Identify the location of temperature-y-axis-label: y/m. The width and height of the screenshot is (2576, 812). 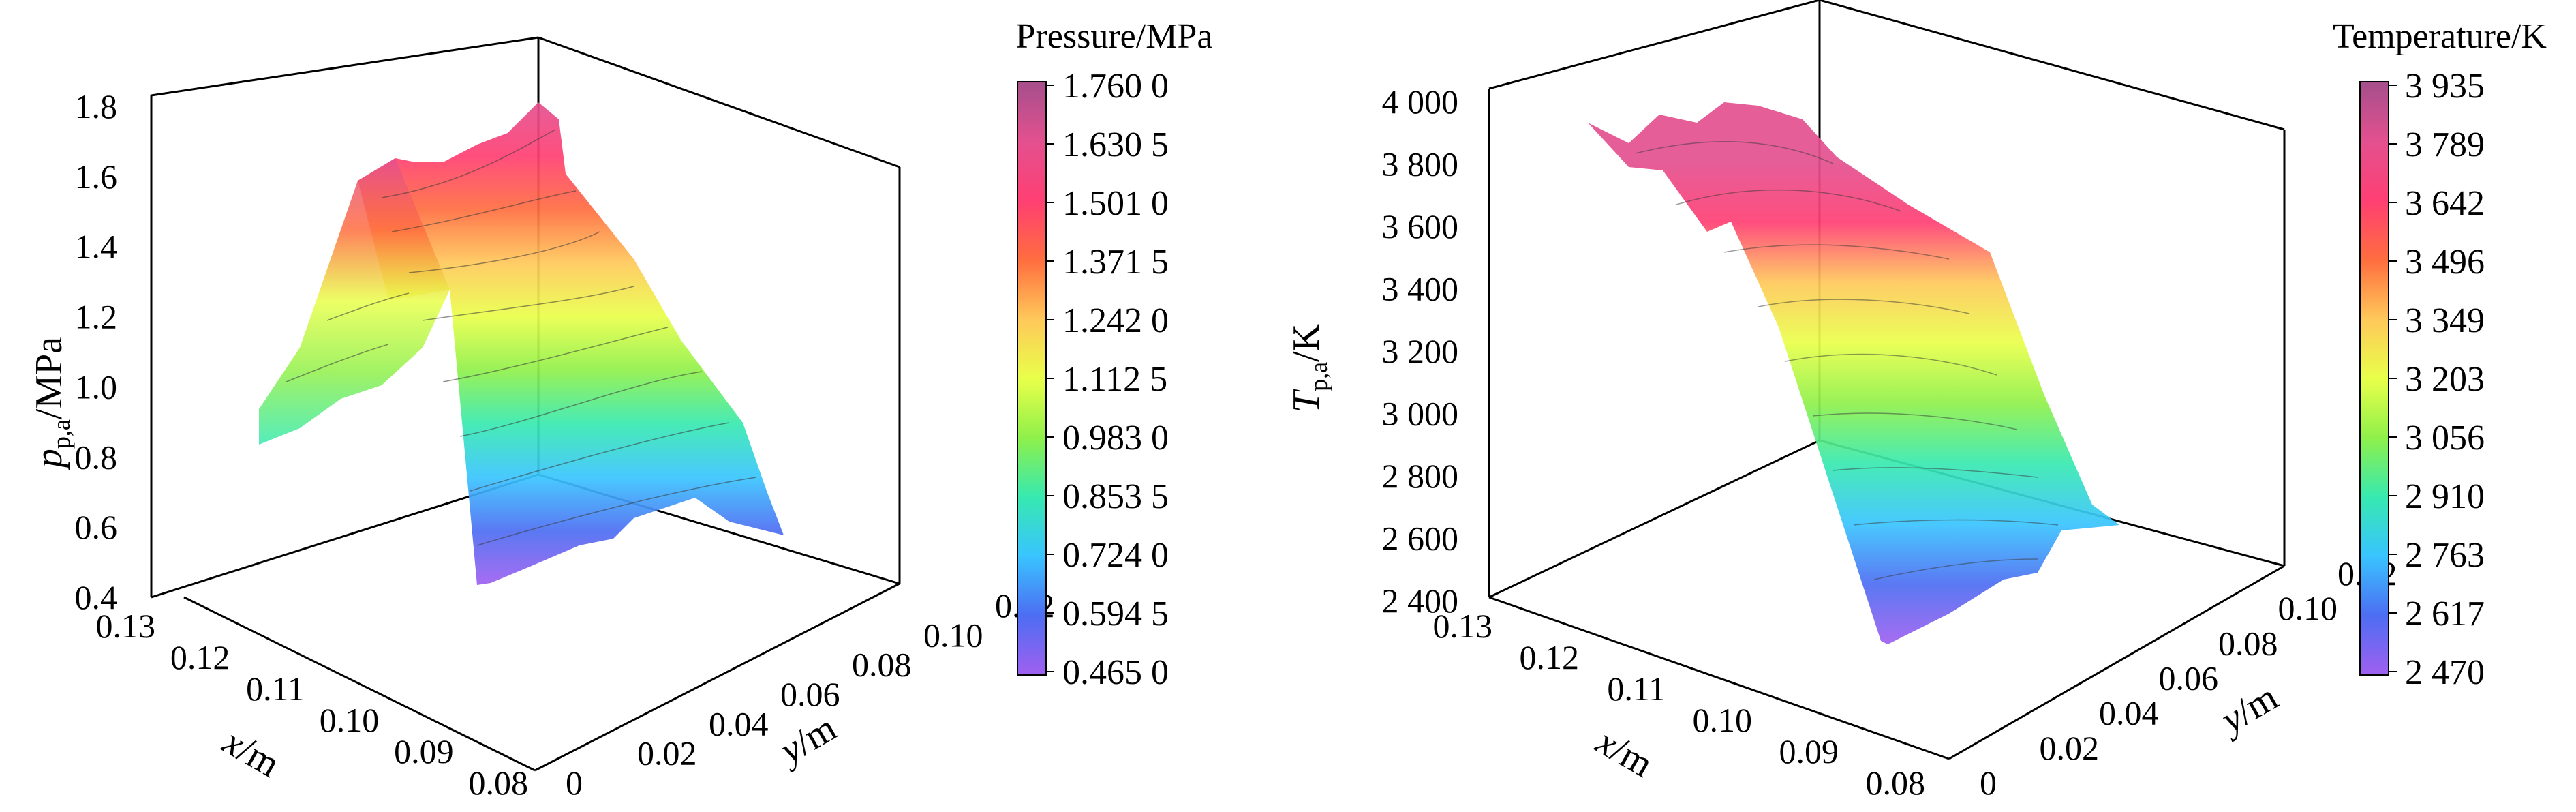
(2248, 709).